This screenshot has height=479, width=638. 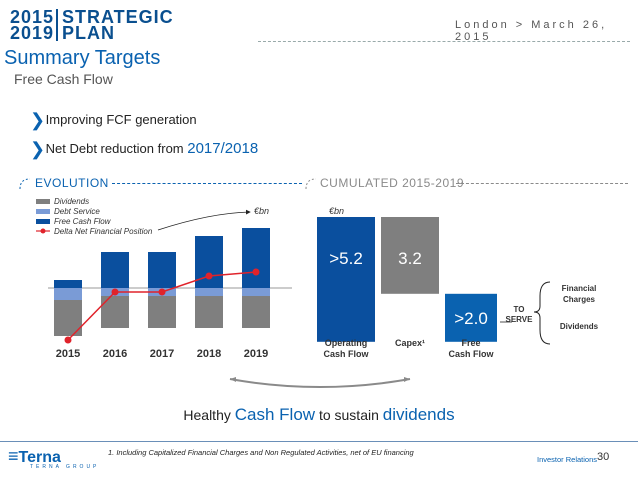 I want to click on cumulated-divider, so click(x=542, y=183).